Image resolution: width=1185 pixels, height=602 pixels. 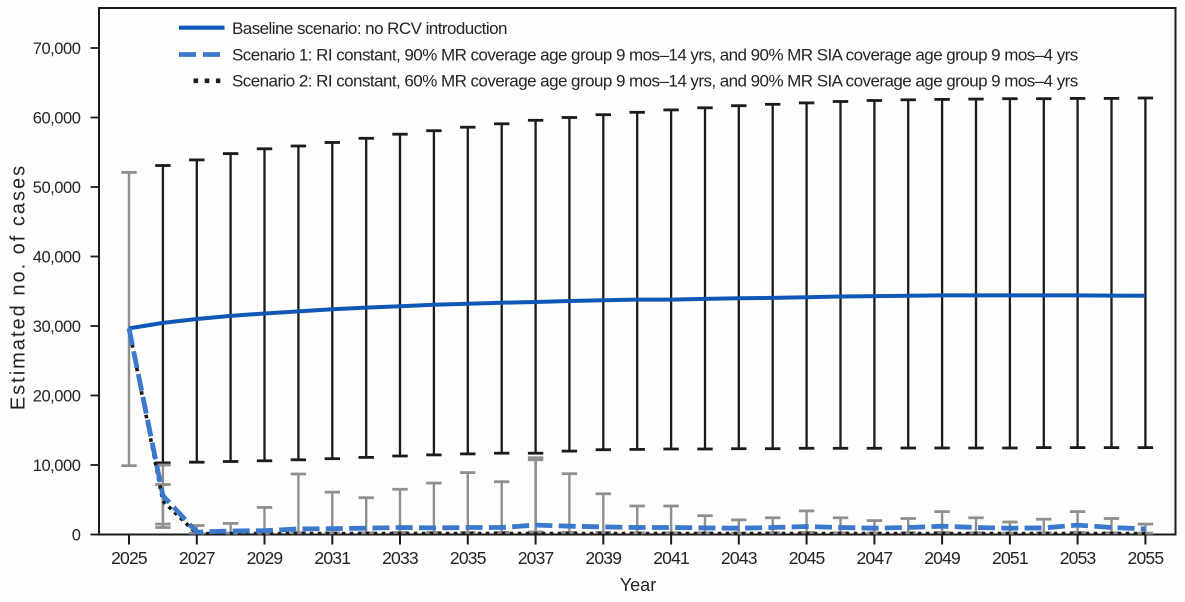 What do you see at coordinates (942, 558) in the screenshot?
I see `svg-text: 2049` at bounding box center [942, 558].